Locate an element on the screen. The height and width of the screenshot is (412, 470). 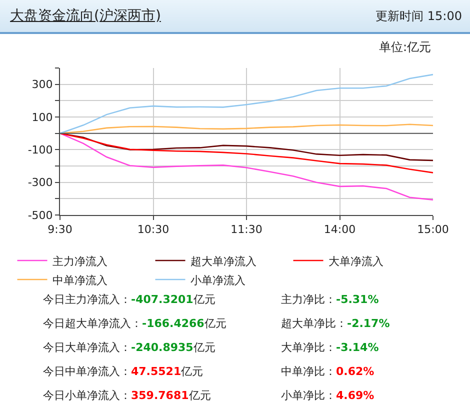
text: 今日小单净流入：359.7681亿元 is located at coordinates (127, 395).